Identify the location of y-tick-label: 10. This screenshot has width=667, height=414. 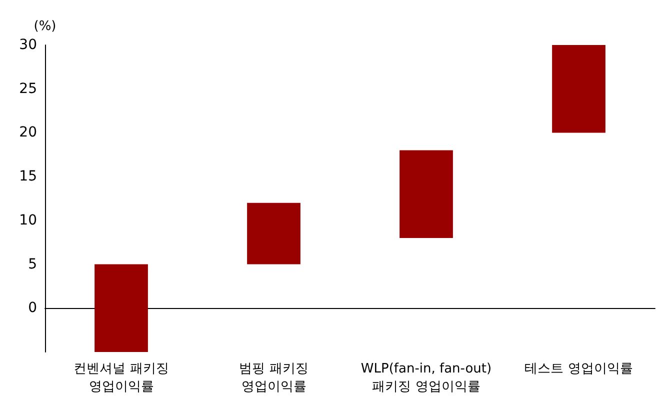
(28, 220).